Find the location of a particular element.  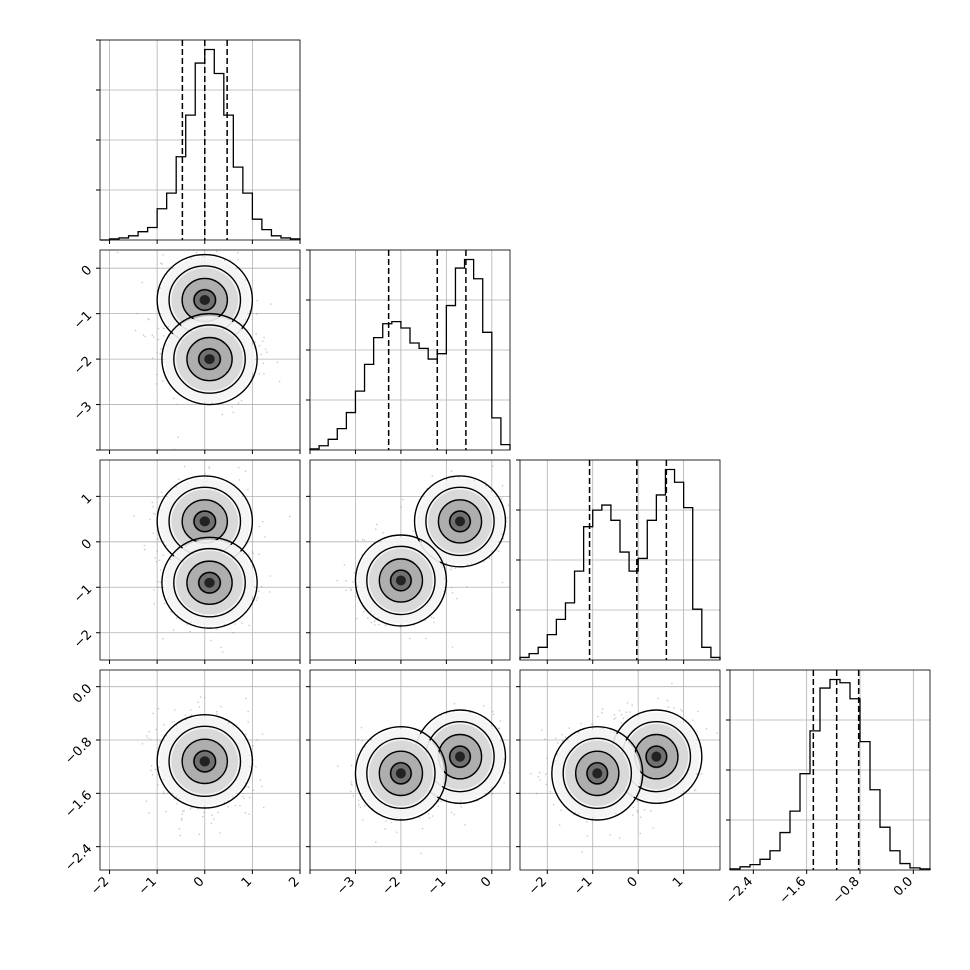

x-tick-label: −3 is located at coordinates (346, 886).